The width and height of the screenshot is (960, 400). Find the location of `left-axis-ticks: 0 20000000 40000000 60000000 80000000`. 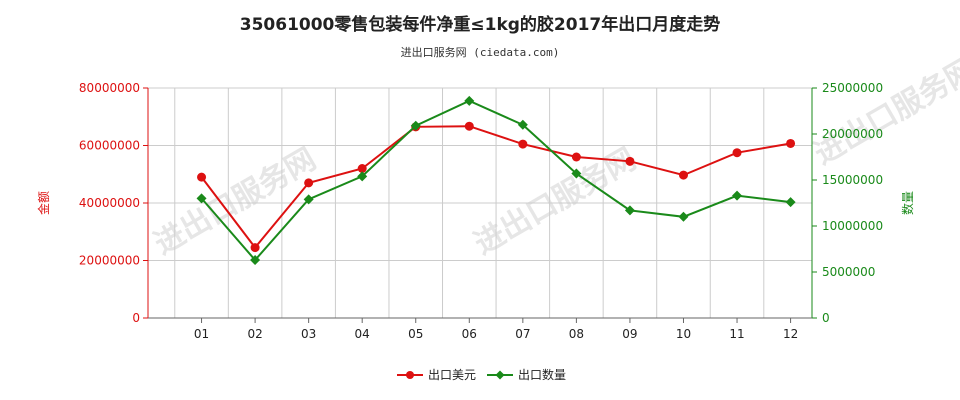

left-axis-ticks: 0 20000000 40000000 60000000 80000000 is located at coordinates (113, 203).